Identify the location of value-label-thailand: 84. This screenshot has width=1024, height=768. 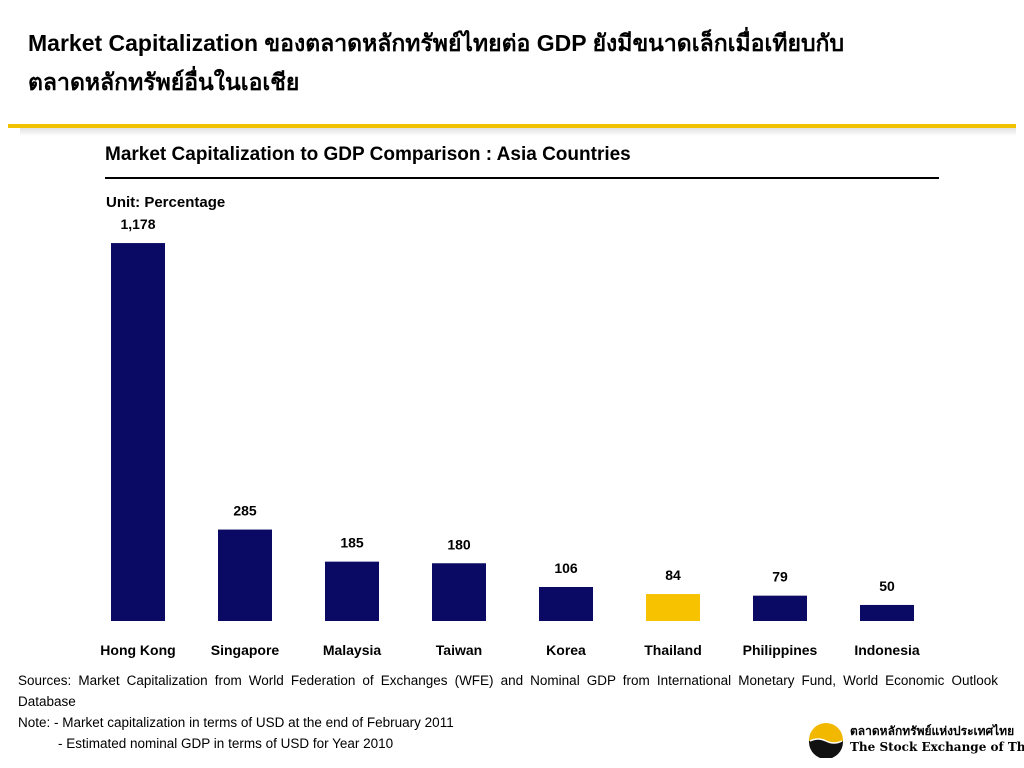
(673, 575).